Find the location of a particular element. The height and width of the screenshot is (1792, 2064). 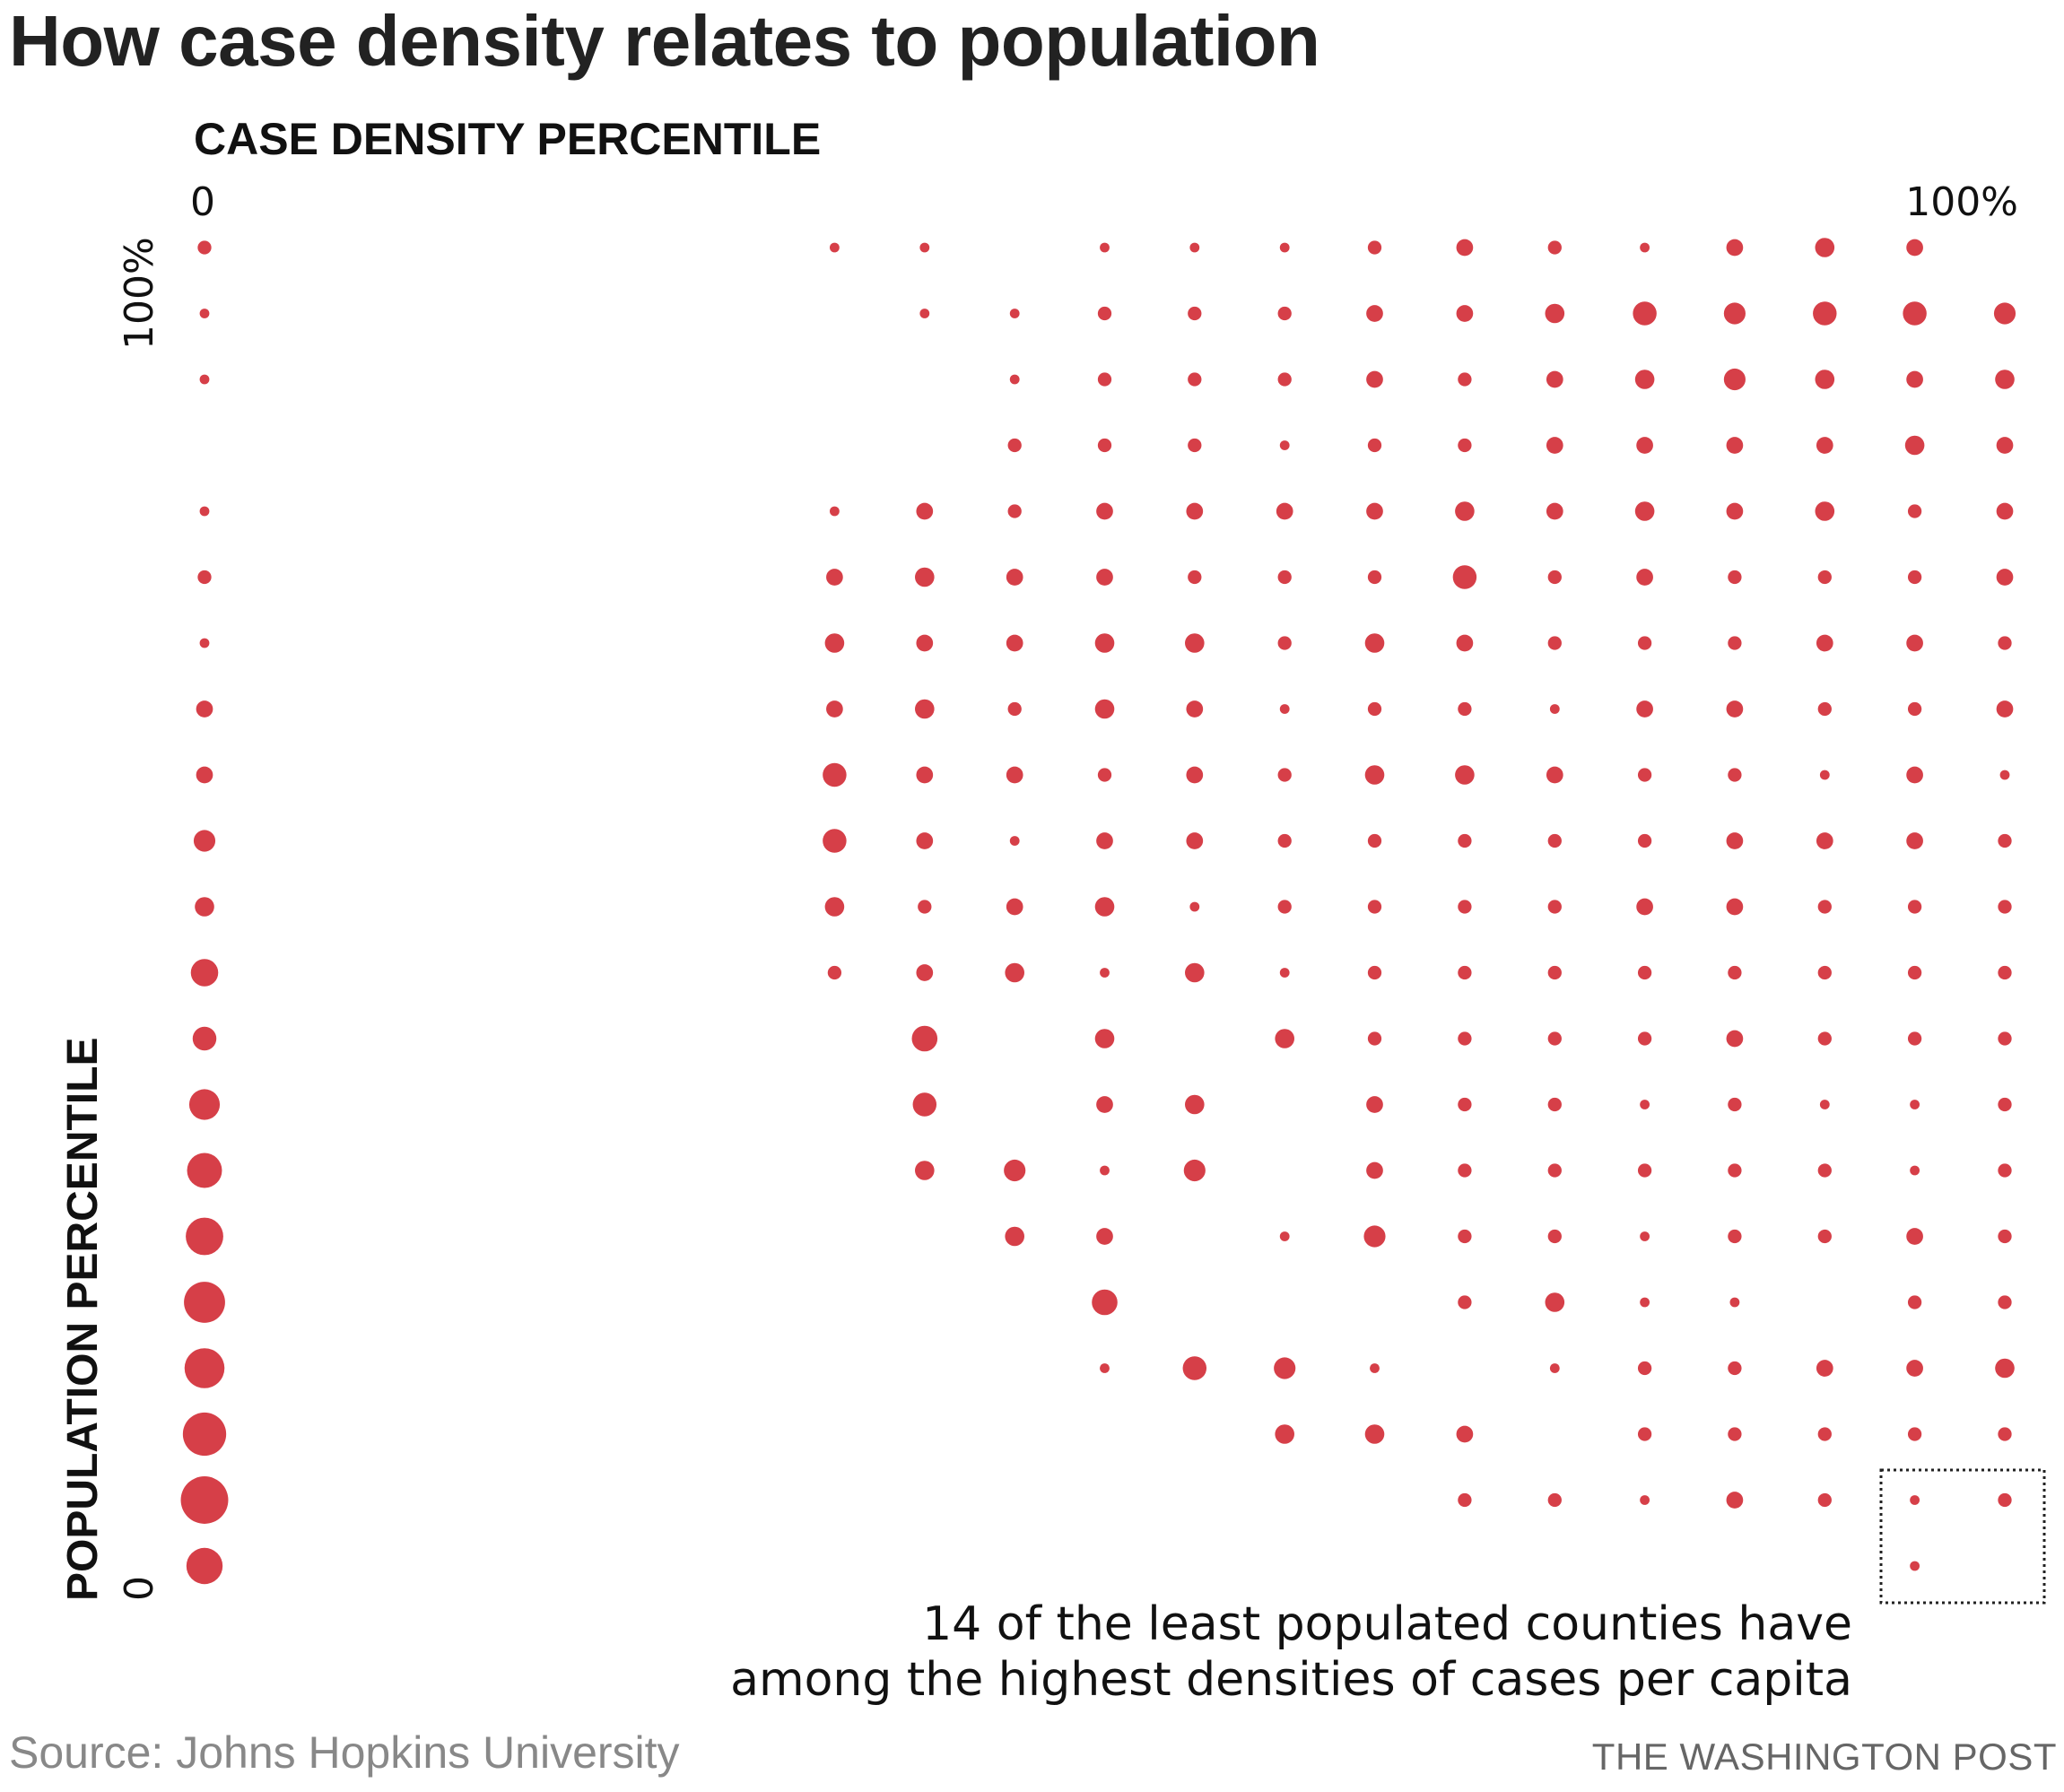

y-tick-max: 100% is located at coordinates (139, 294).